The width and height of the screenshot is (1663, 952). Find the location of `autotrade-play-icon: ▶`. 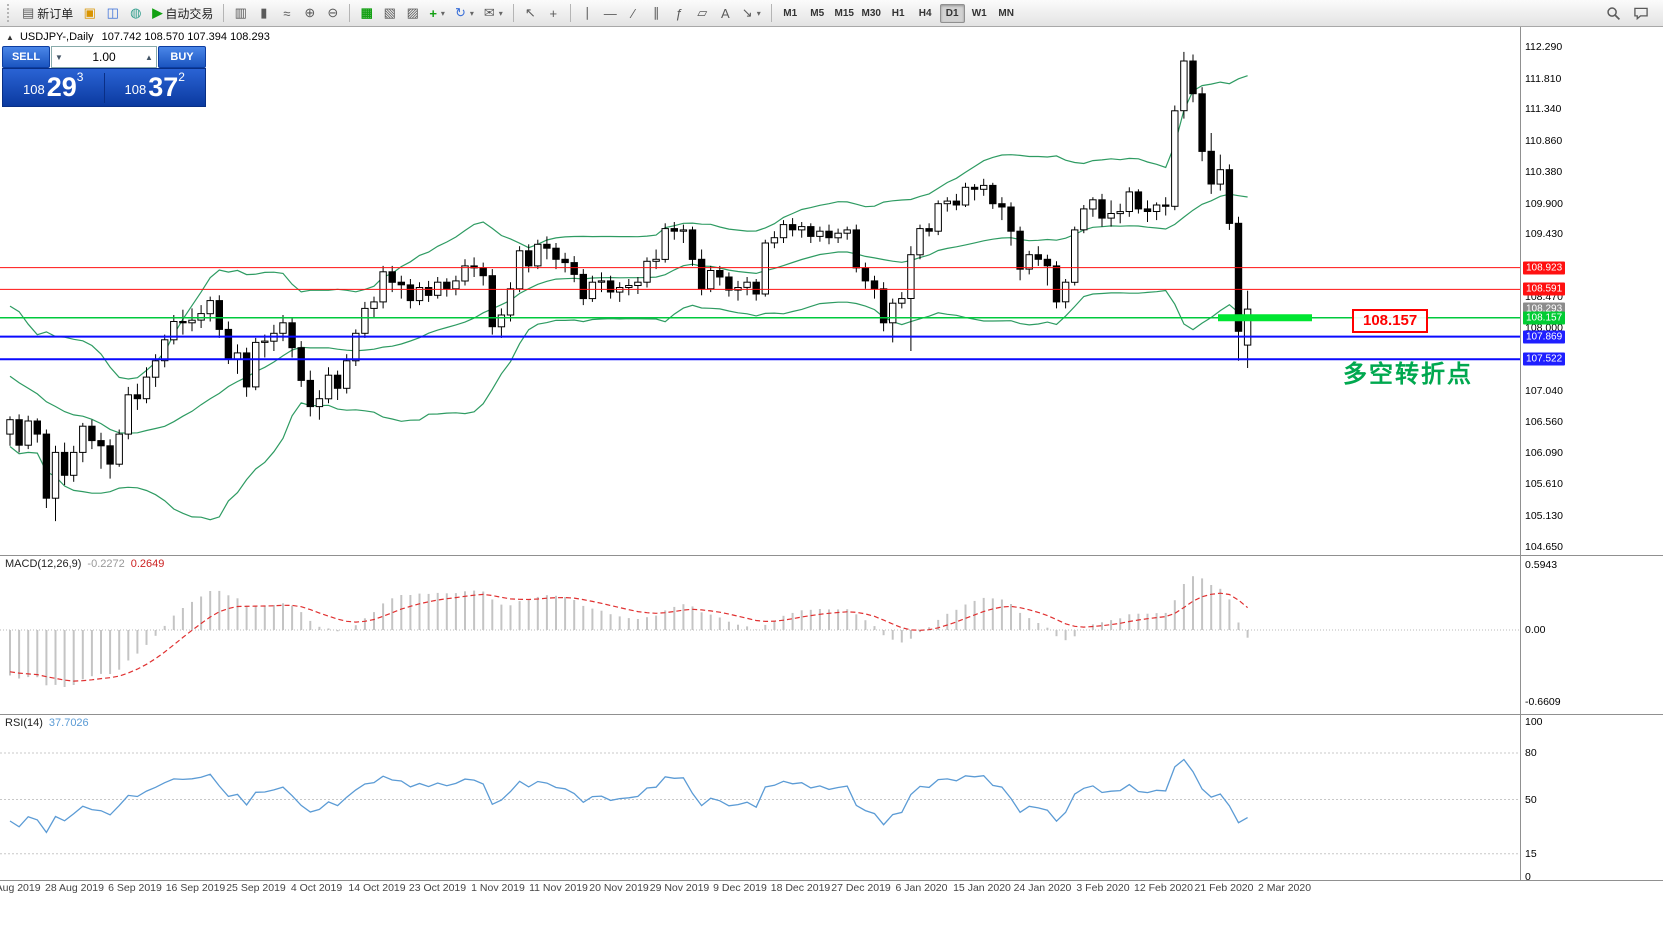

autotrade-play-icon: ▶ is located at coordinates (157, 12).